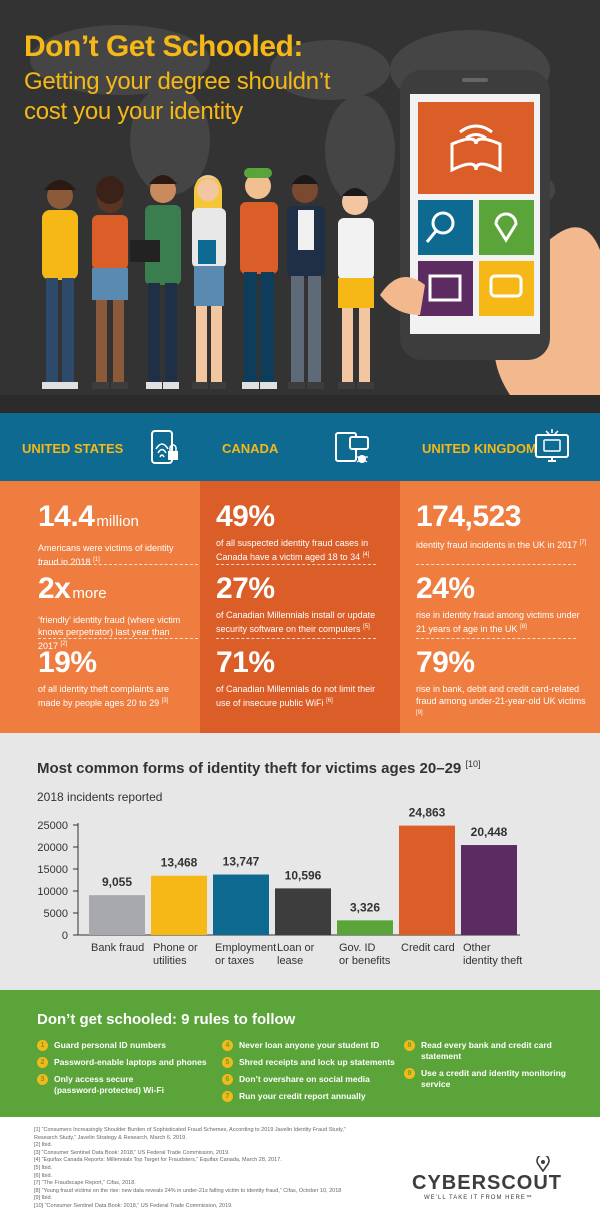 This screenshot has width=600, height=1231. Describe the element at coordinates (366, 627) in the screenshot. I see `stat-ref: [5]` at that location.